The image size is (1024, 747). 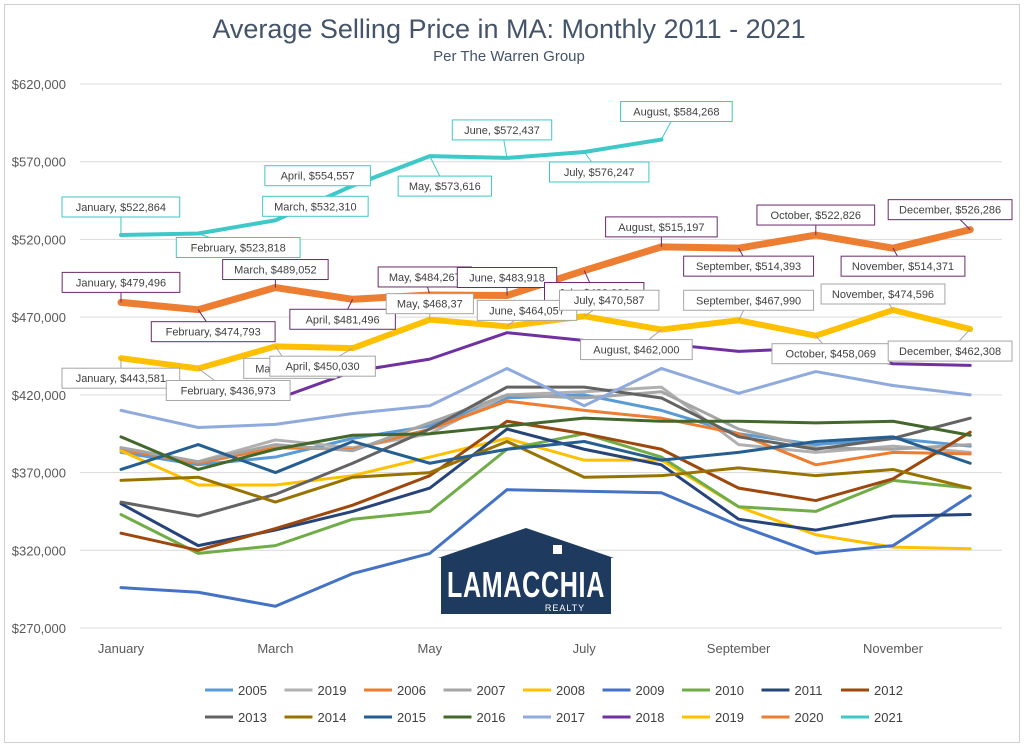 I want to click on y-tick-label: $370,000, so click(x=39, y=473).